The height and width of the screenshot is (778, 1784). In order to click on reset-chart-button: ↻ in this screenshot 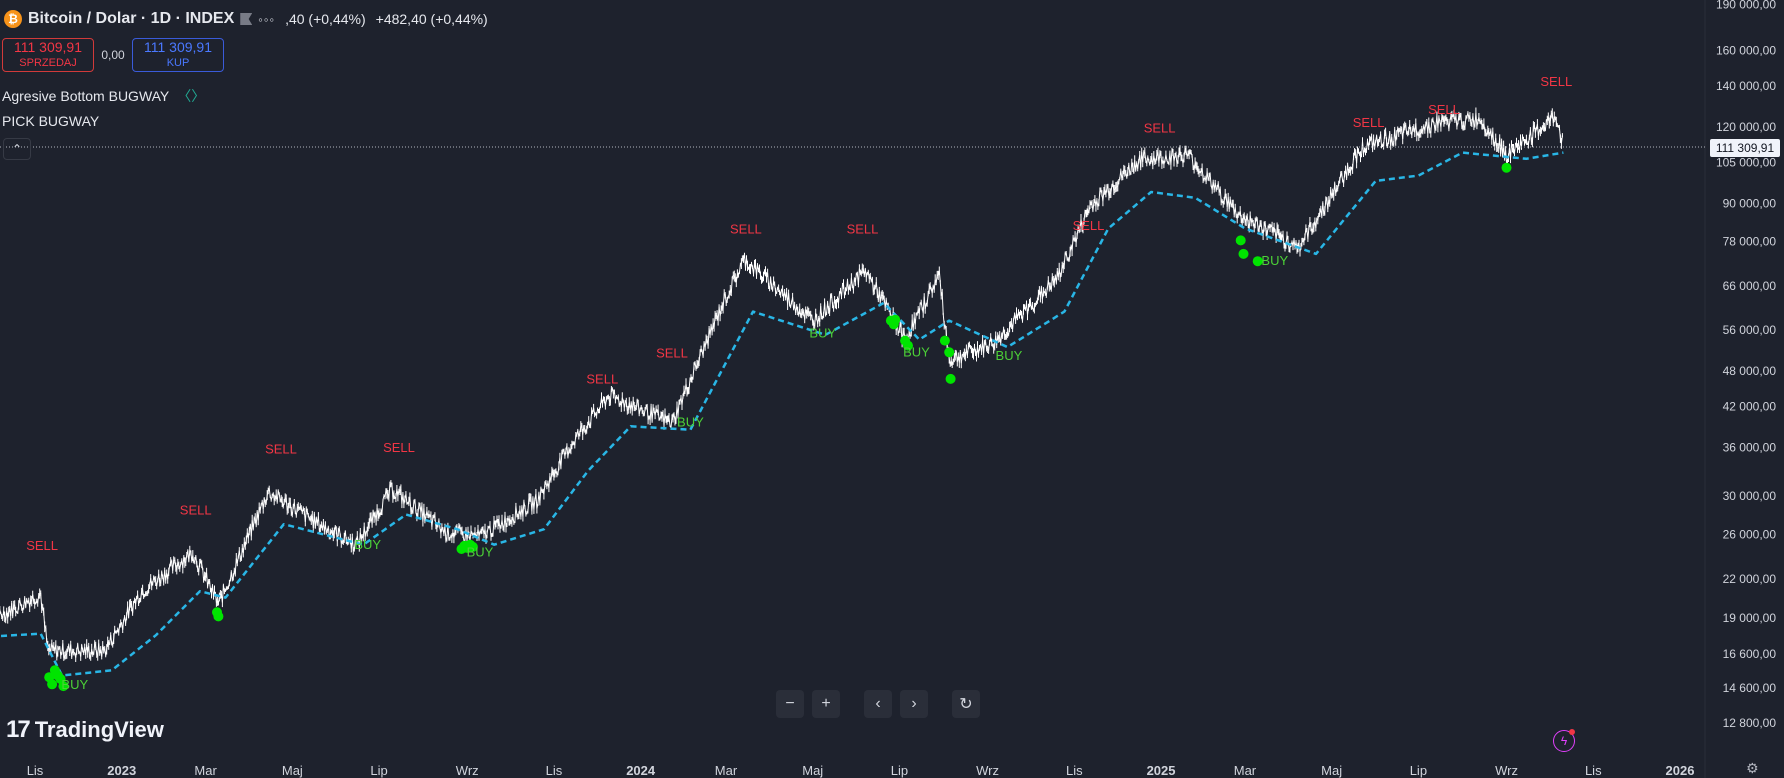, I will do `click(966, 704)`.